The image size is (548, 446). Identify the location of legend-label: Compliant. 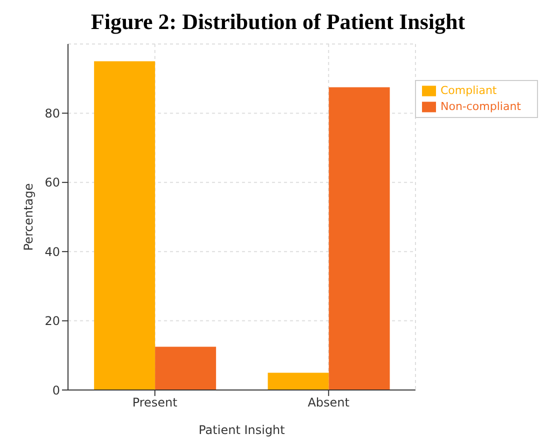
(468, 90).